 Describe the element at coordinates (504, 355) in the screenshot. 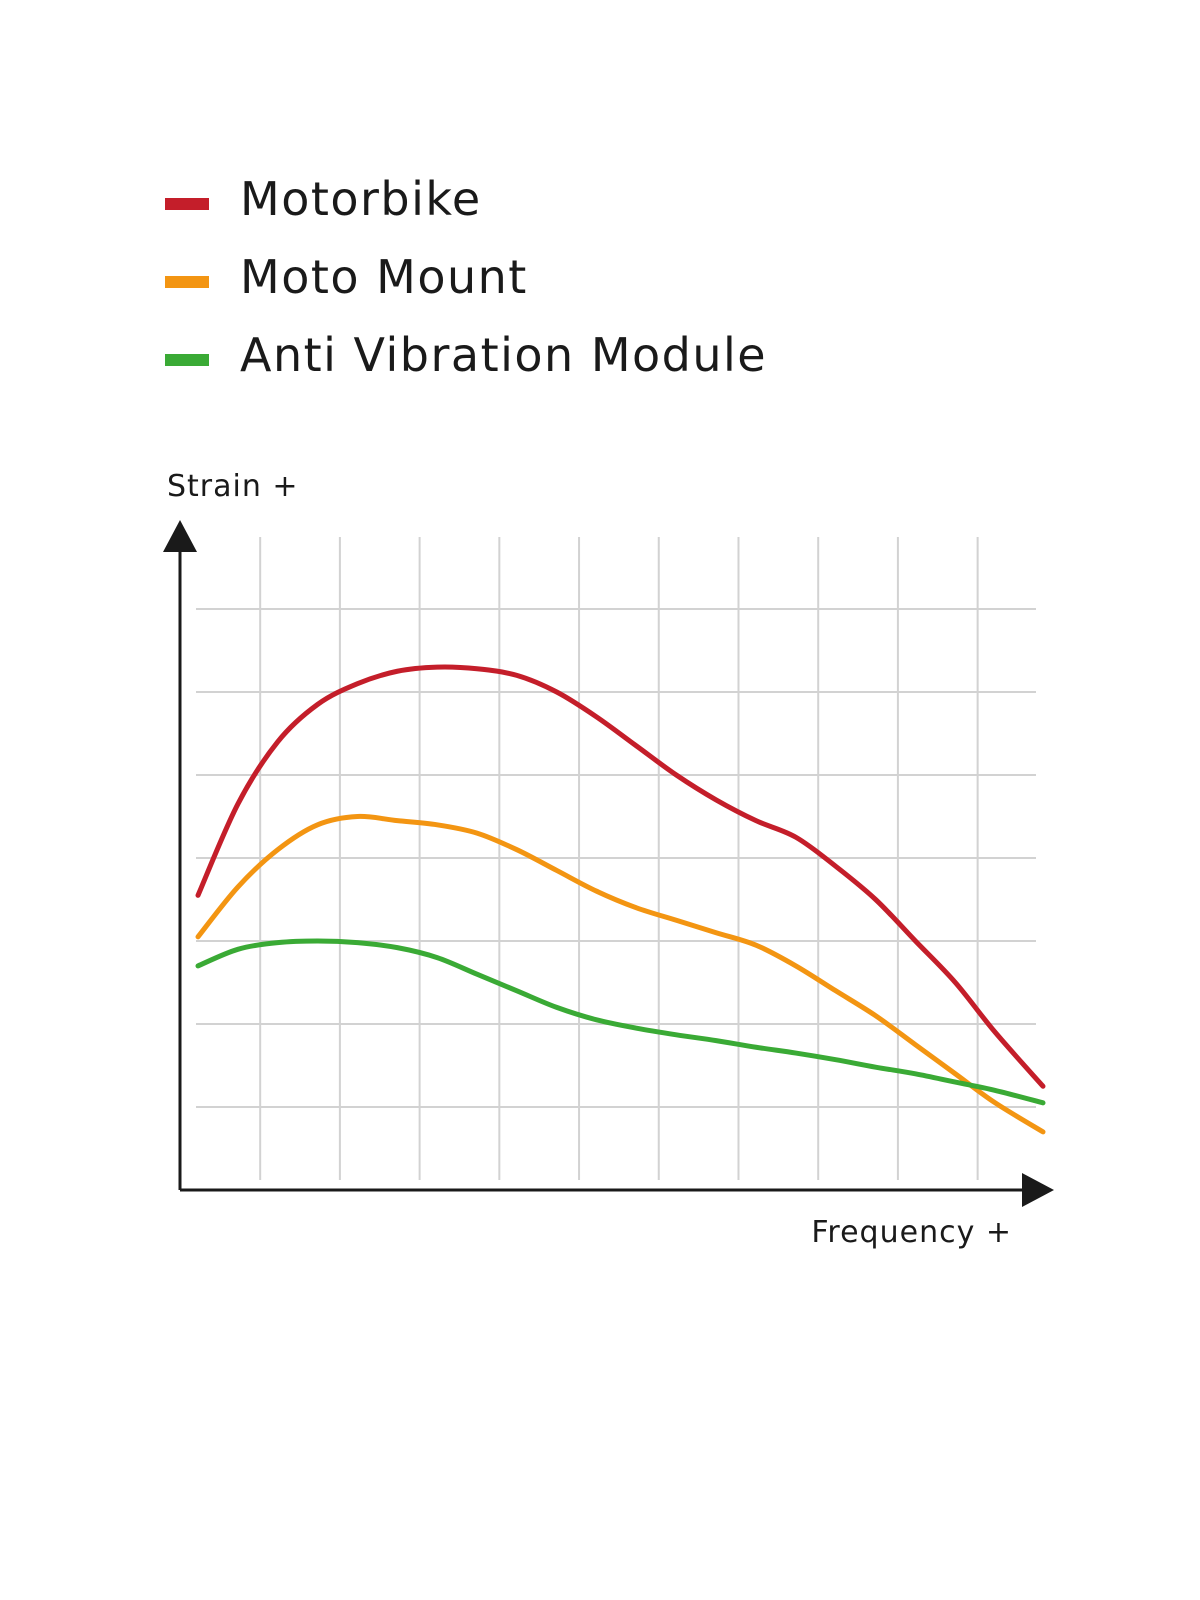

I see `legend-label-anti-vibration-module: Anti Vibration Module` at that location.